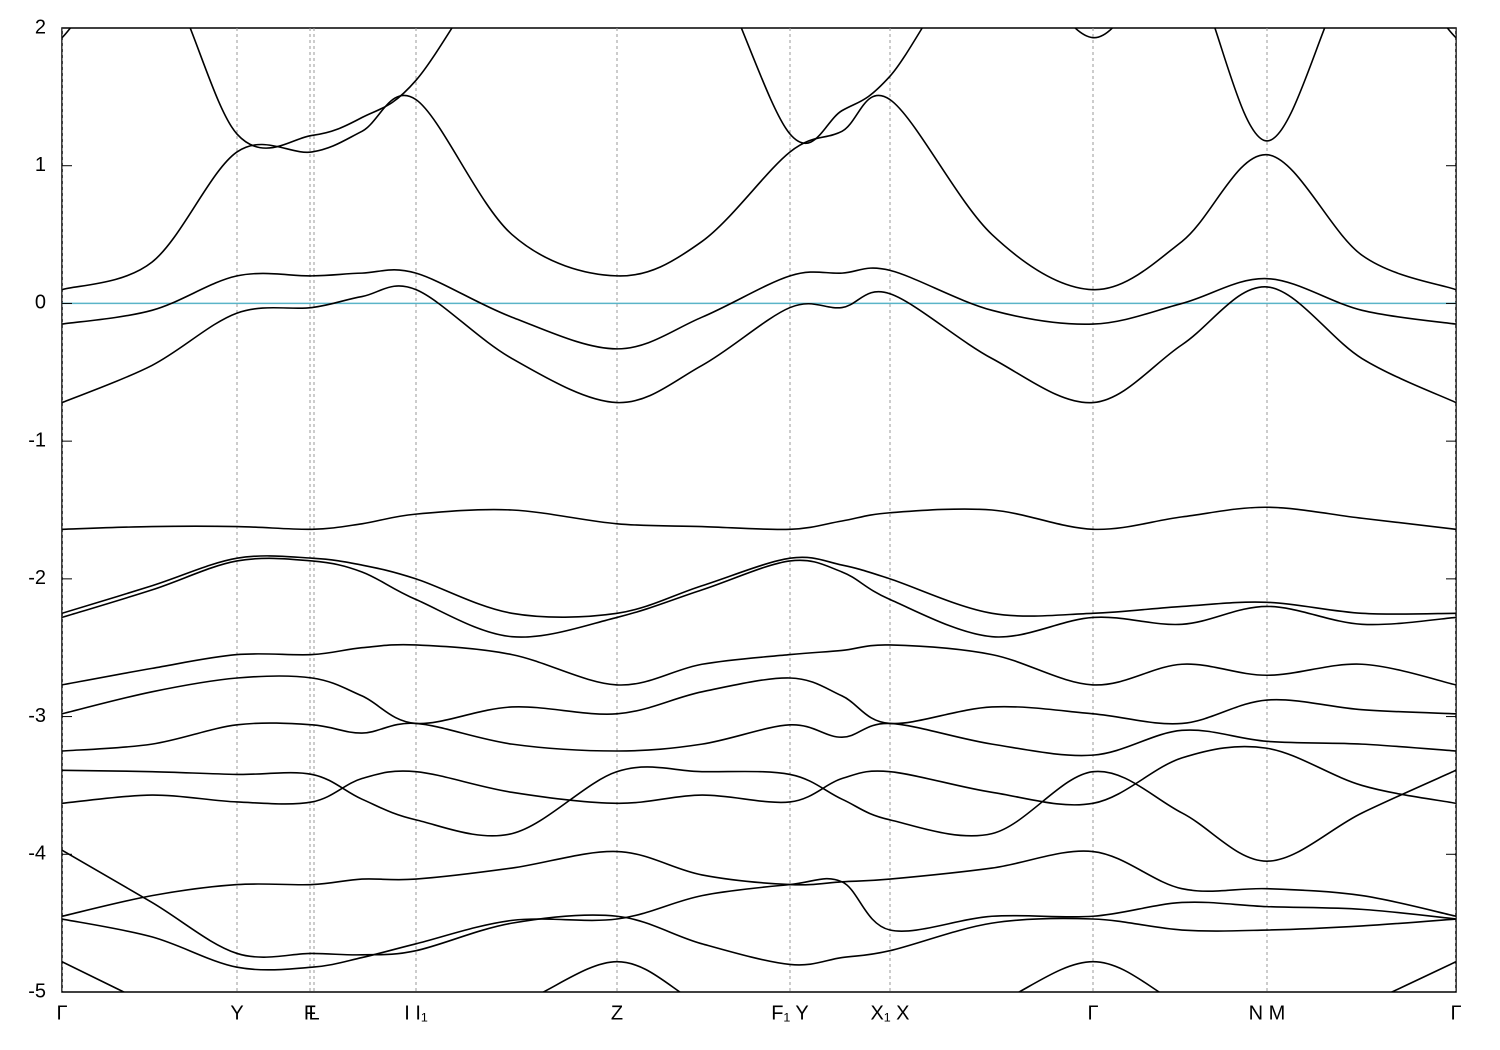 The width and height of the screenshot is (1500, 1050). What do you see at coordinates (40, 303) in the screenshot?
I see `y-tick-label: 0` at bounding box center [40, 303].